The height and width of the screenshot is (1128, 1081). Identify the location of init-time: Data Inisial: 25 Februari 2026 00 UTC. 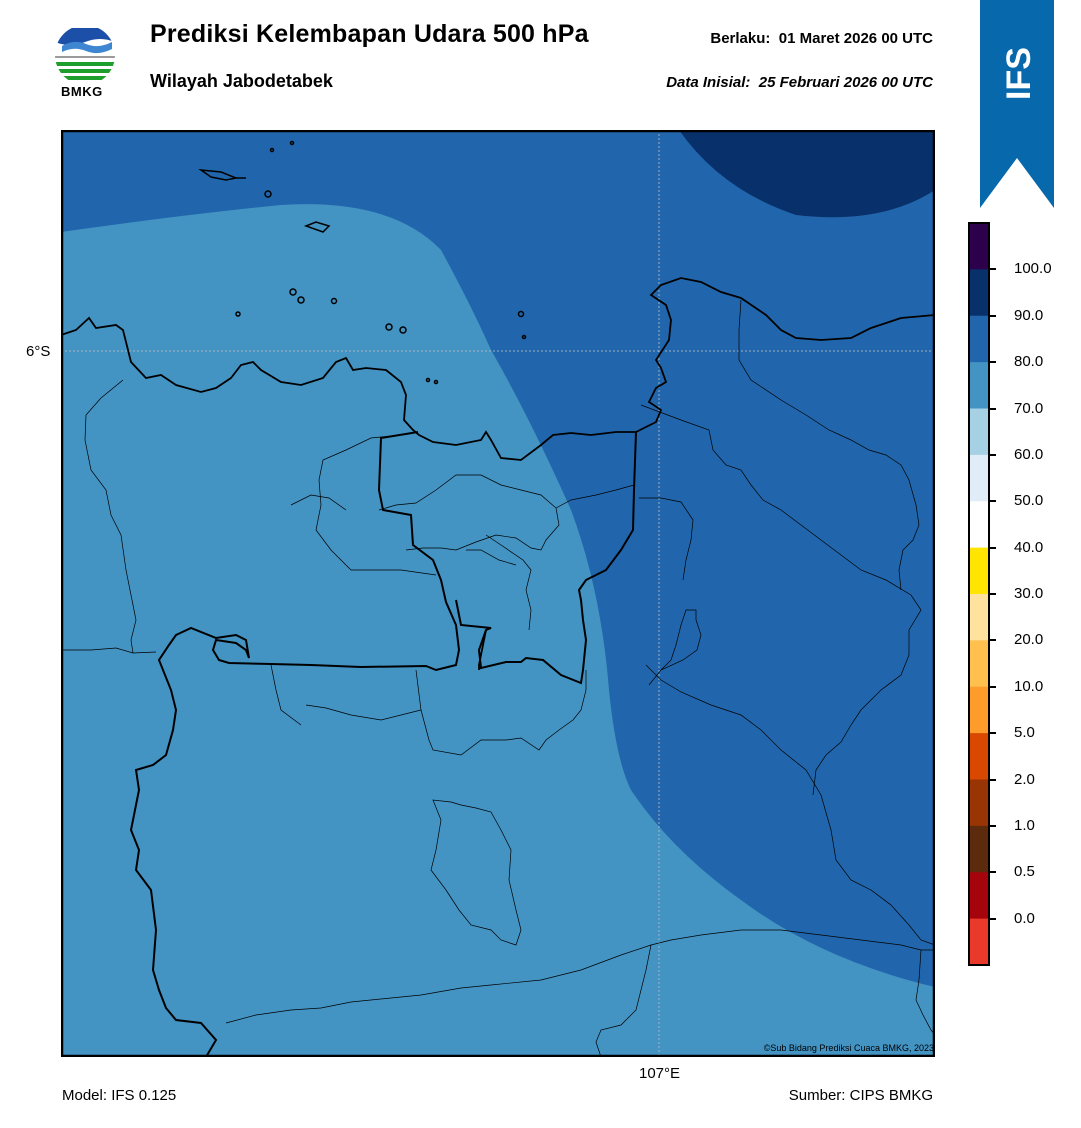
(799, 82).